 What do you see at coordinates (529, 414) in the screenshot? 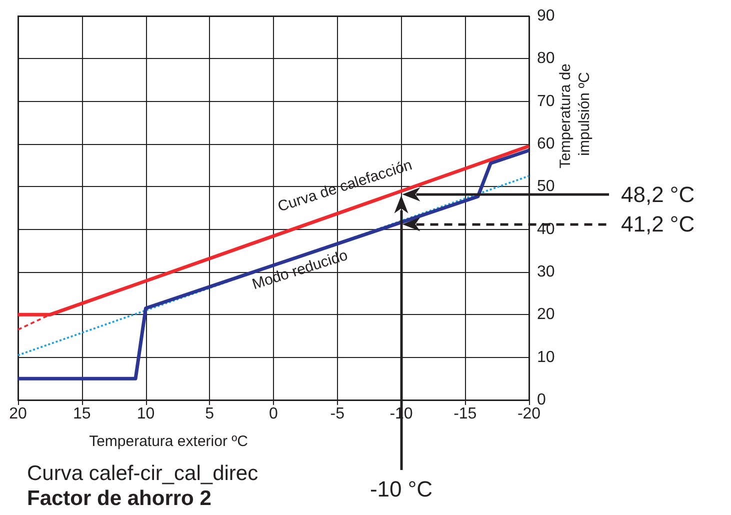
I see `x-tick-label: -20` at bounding box center [529, 414].